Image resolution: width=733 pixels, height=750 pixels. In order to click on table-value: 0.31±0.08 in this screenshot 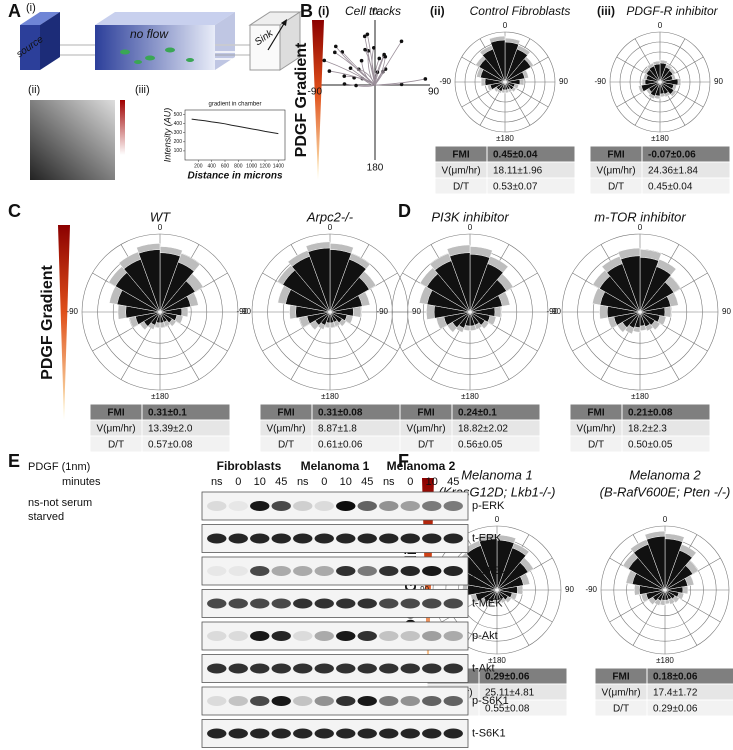, I will do `click(340, 413)`.